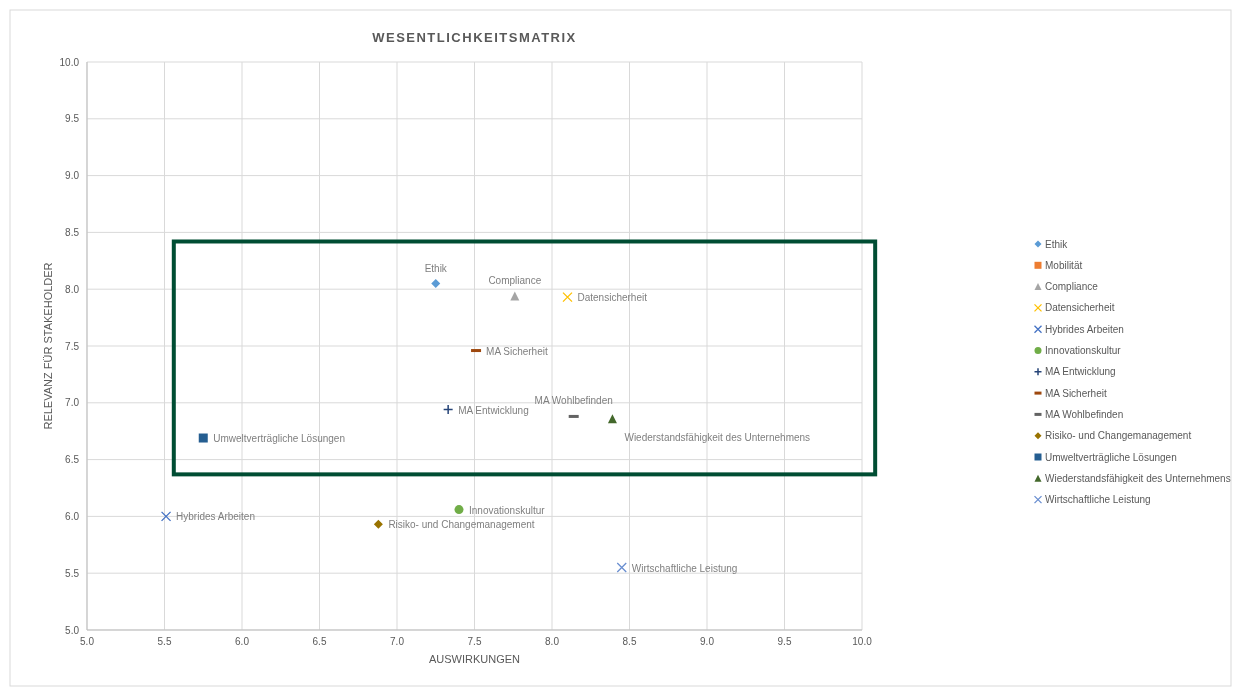 The width and height of the screenshot is (1241, 697). Describe the element at coordinates (461, 525) in the screenshot. I see `text: Risiko- und Changemanagement` at that location.